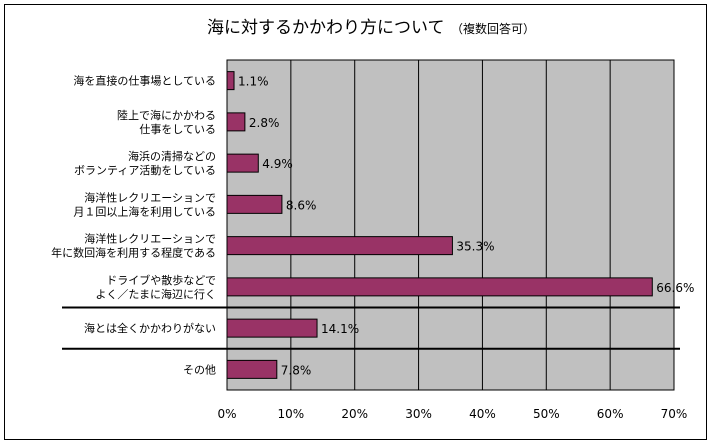 This screenshot has height=445, width=712. Describe the element at coordinates (161, 280) in the screenshot. I see `category-label: ドライブや散歩などで` at that location.